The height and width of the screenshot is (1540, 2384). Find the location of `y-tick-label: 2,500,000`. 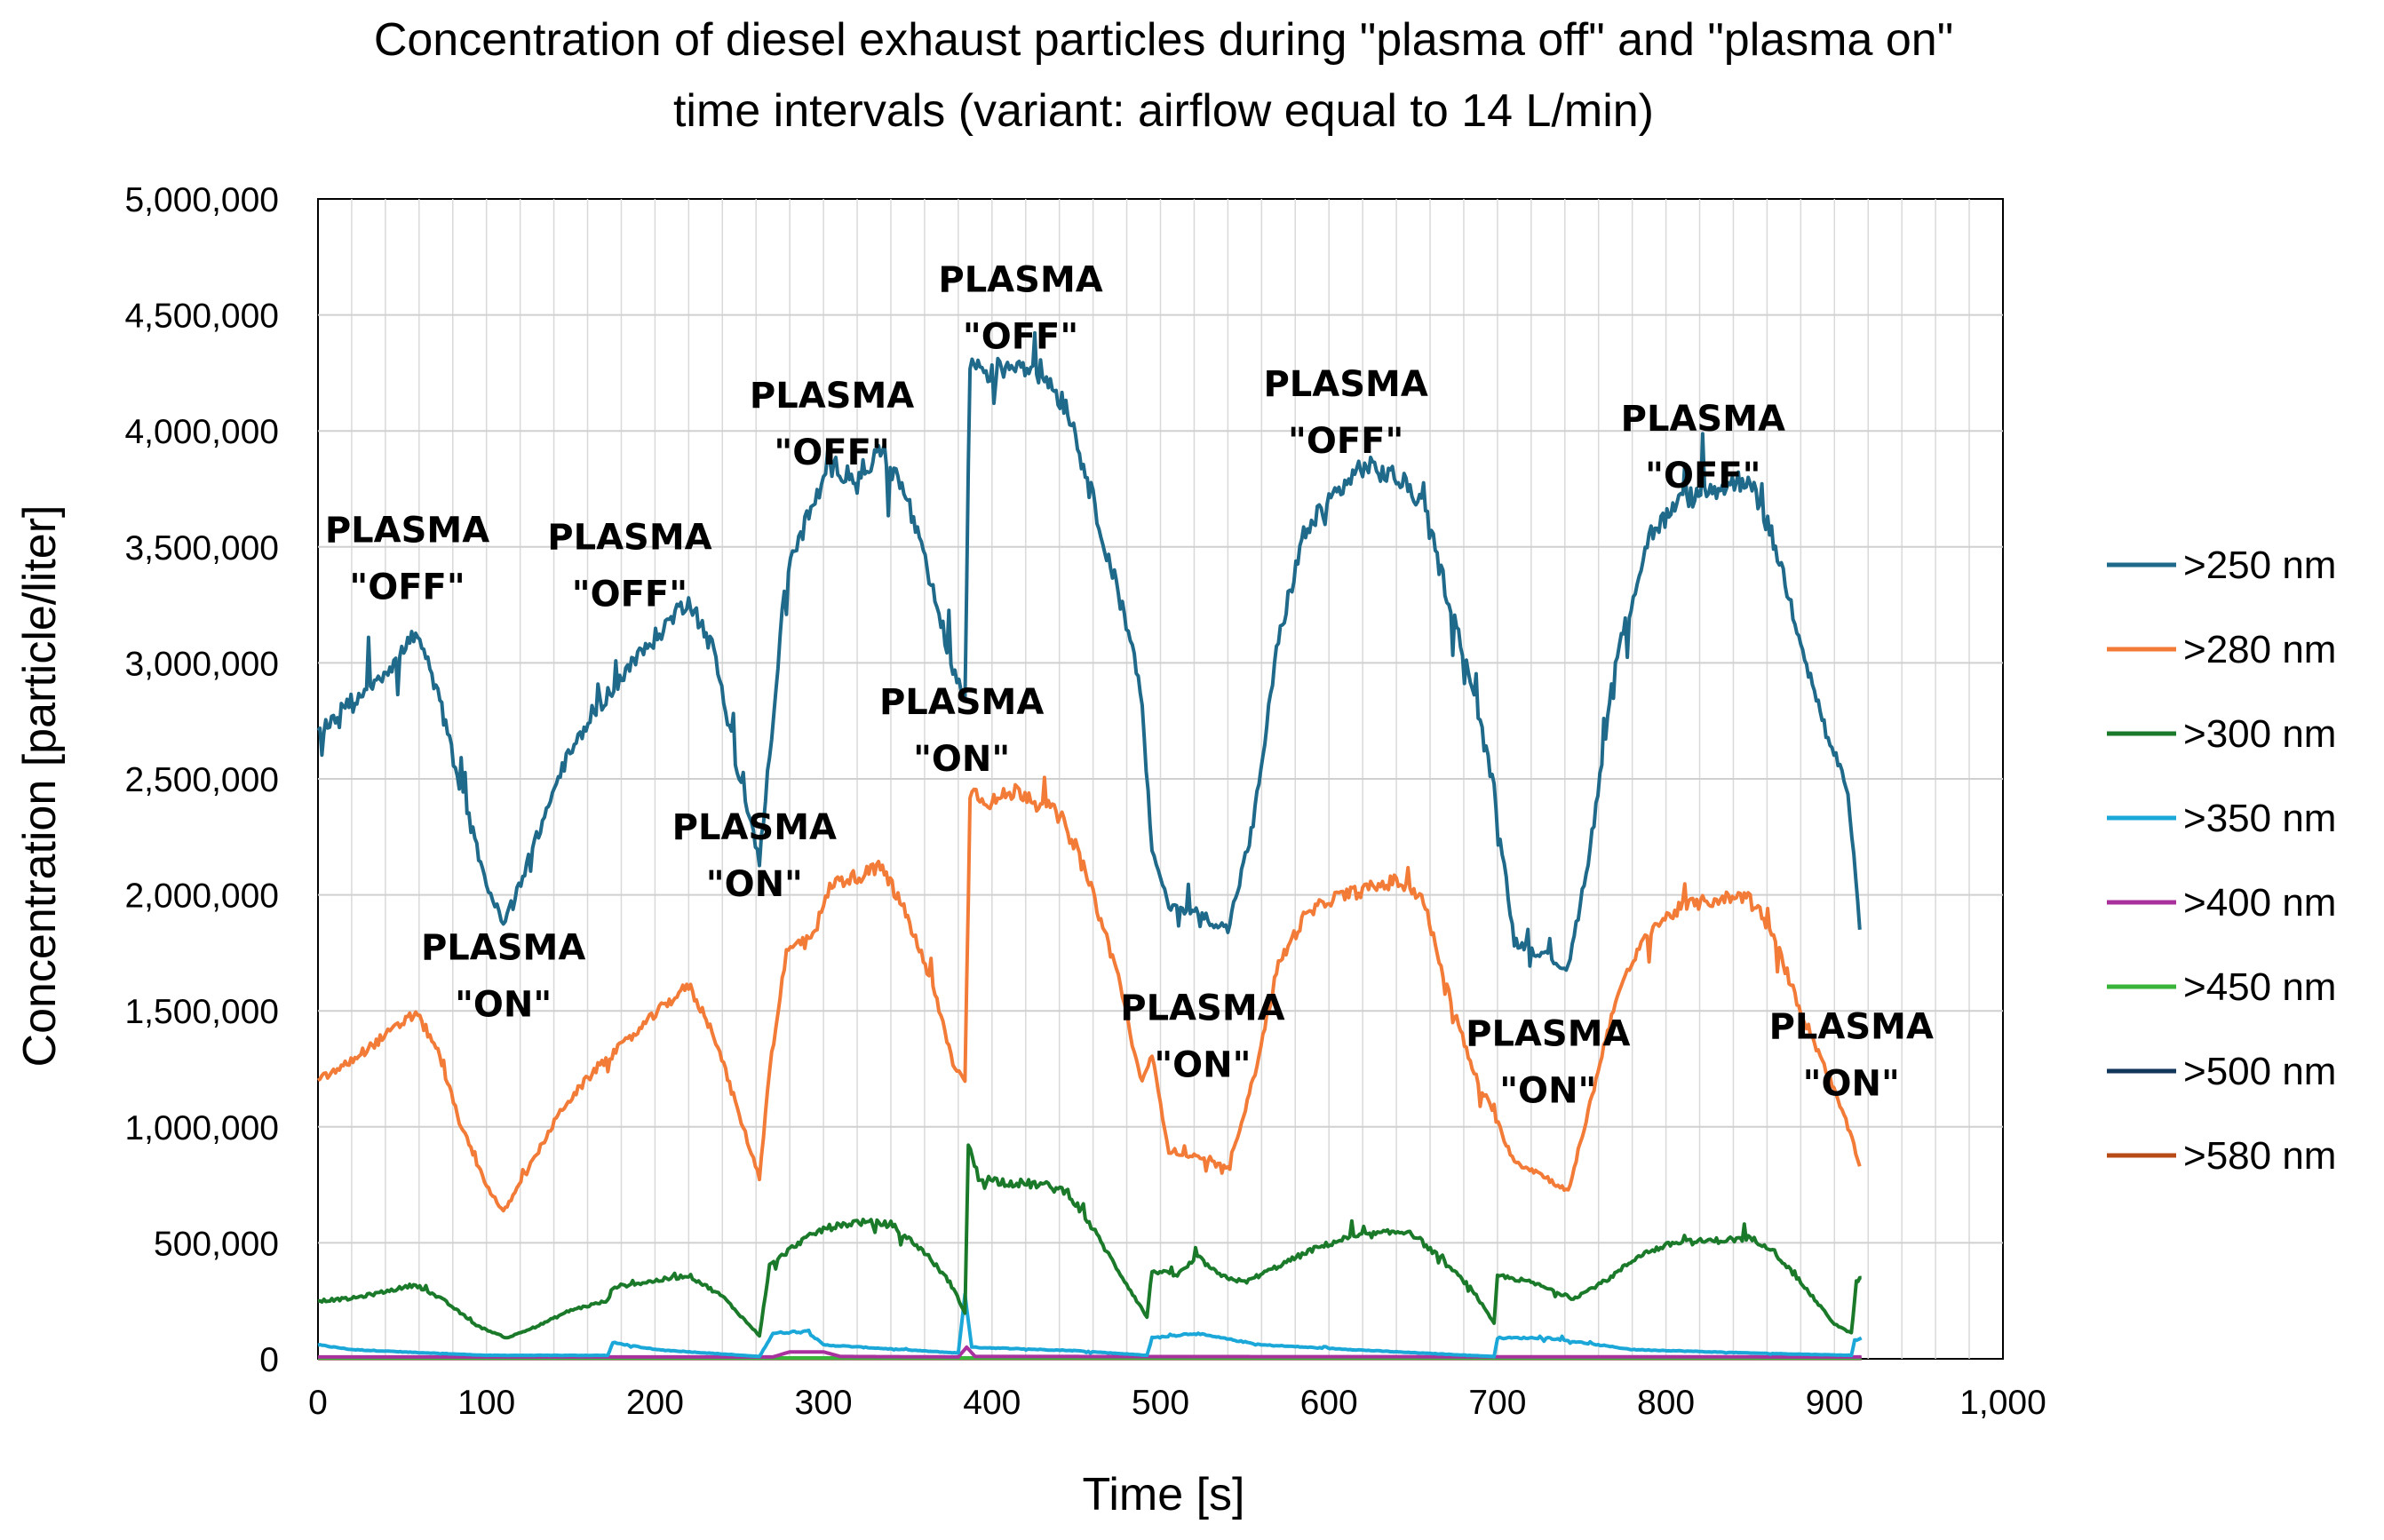

y-tick-label: 2,500,000 is located at coordinates (201, 780).